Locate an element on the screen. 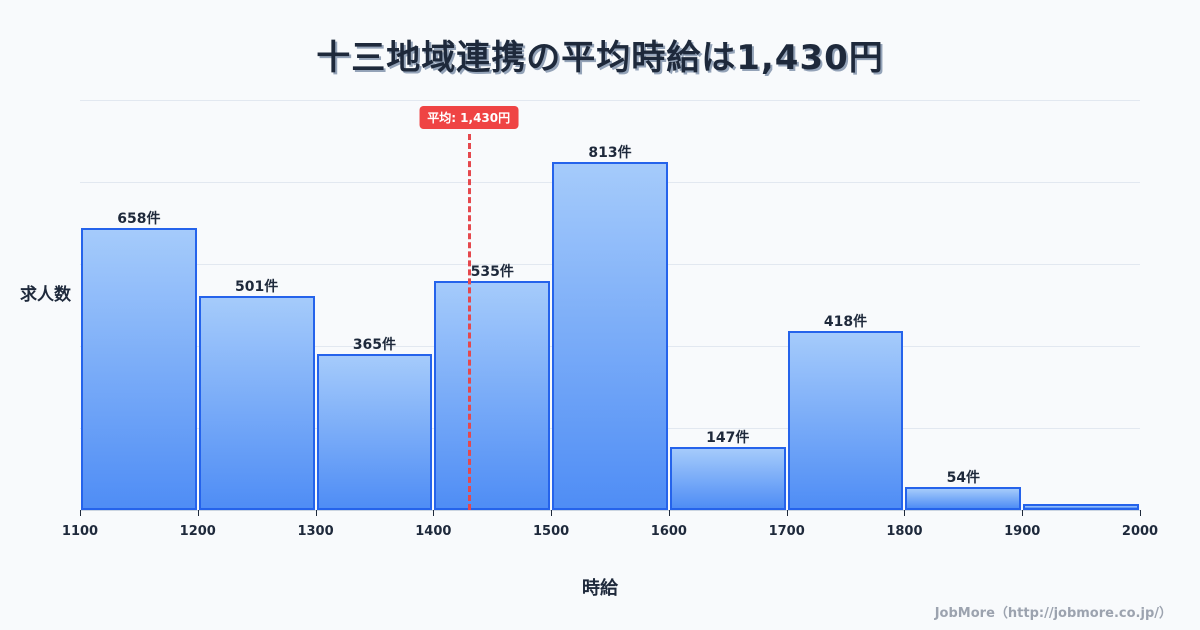  bar-value-label: 658件 is located at coordinates (139, 219).